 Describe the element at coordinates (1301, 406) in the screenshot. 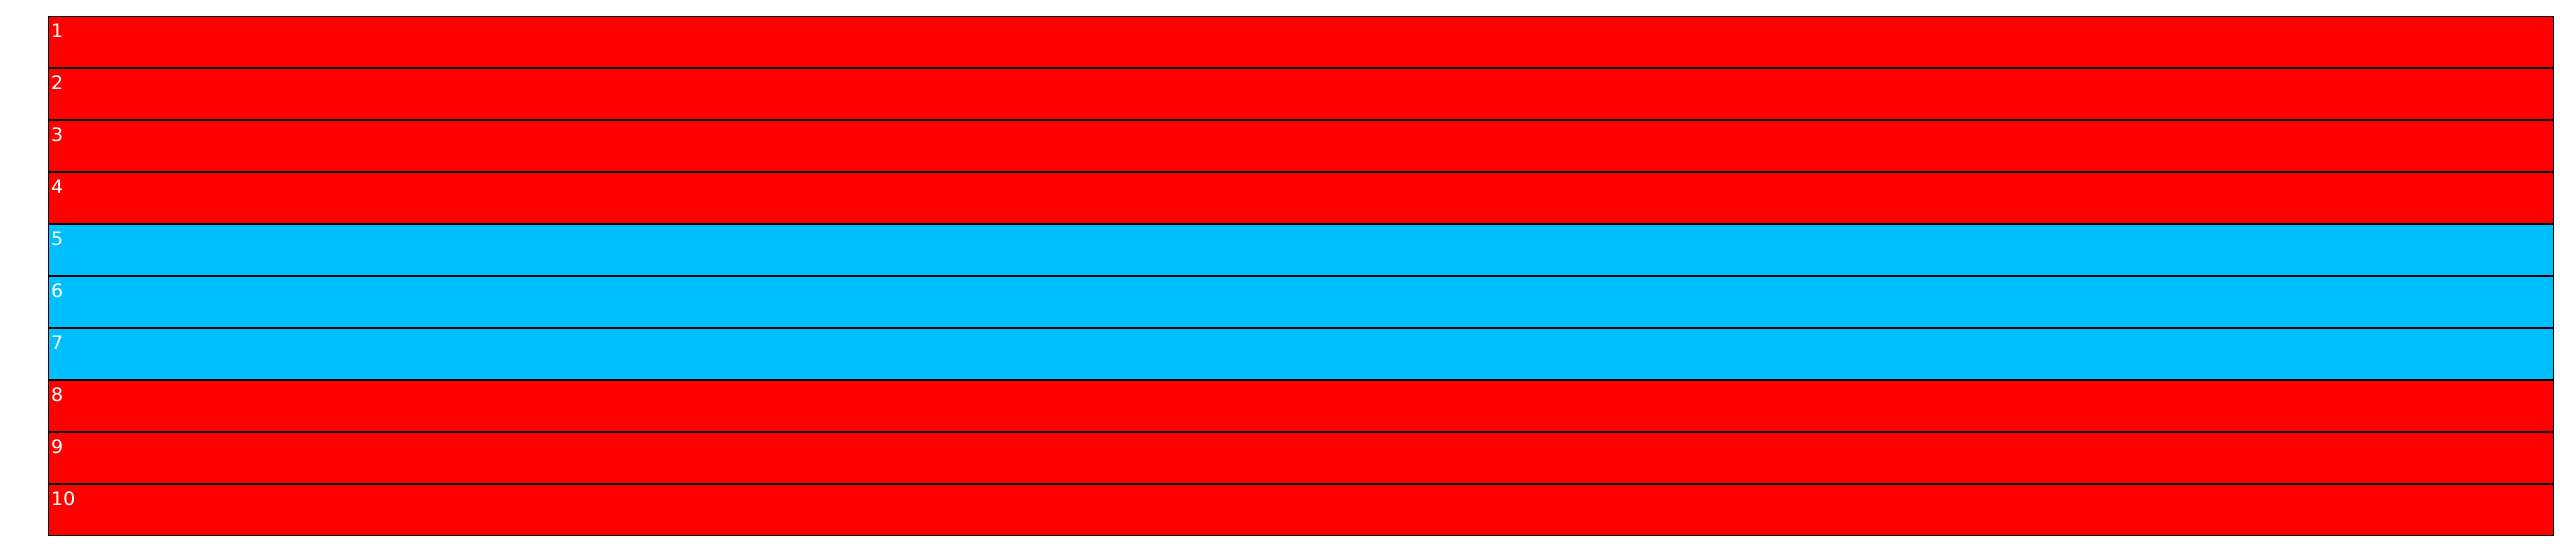

I see `list-item: 8` at that location.